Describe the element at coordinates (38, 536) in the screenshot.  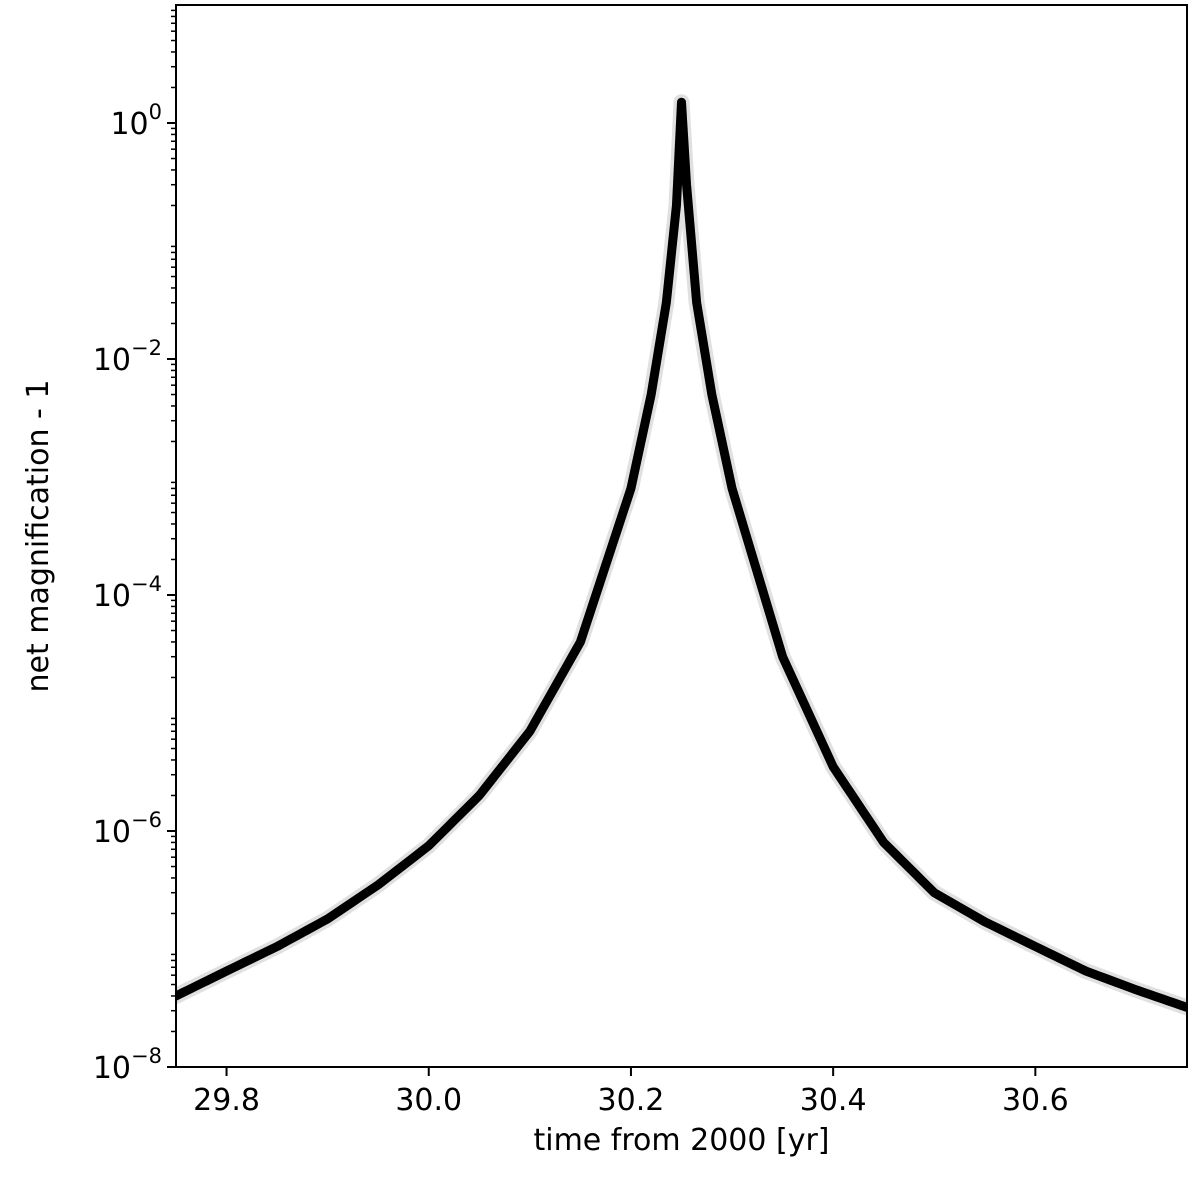
I see `y-axis-label: net magnification - 1` at that location.